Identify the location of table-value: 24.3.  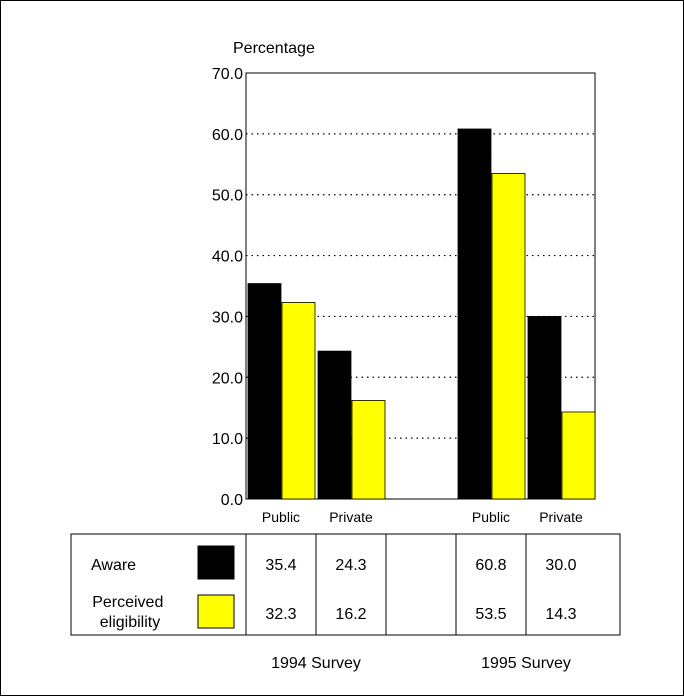
(350, 565).